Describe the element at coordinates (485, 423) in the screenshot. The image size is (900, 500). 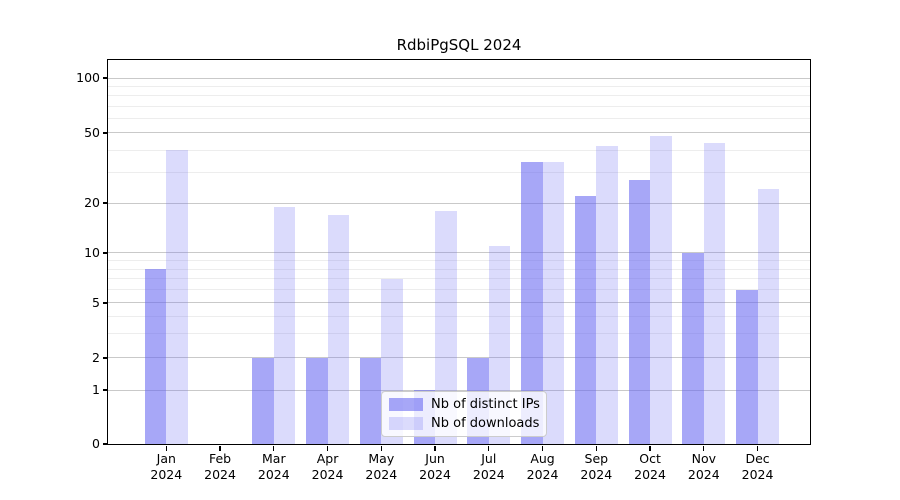
I see `legend-label-downloads: Nb of downloads` at that location.